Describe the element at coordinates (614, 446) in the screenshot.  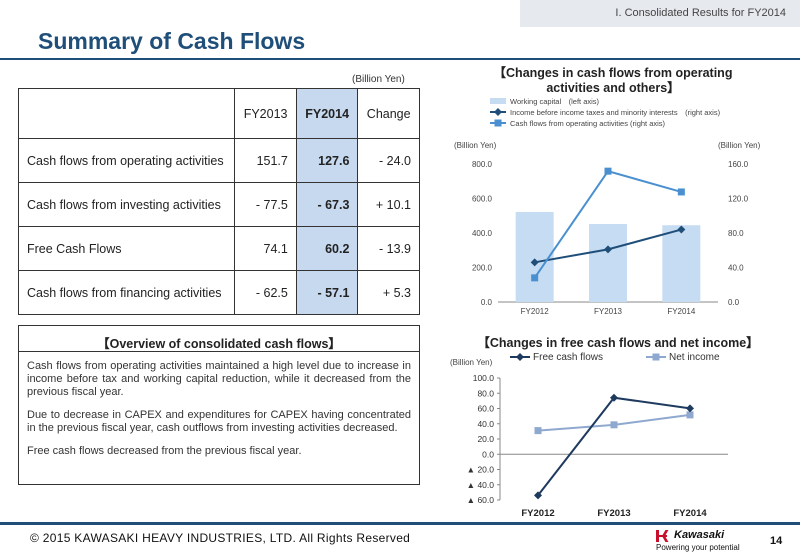
I see `line-free-cash-flows` at that location.